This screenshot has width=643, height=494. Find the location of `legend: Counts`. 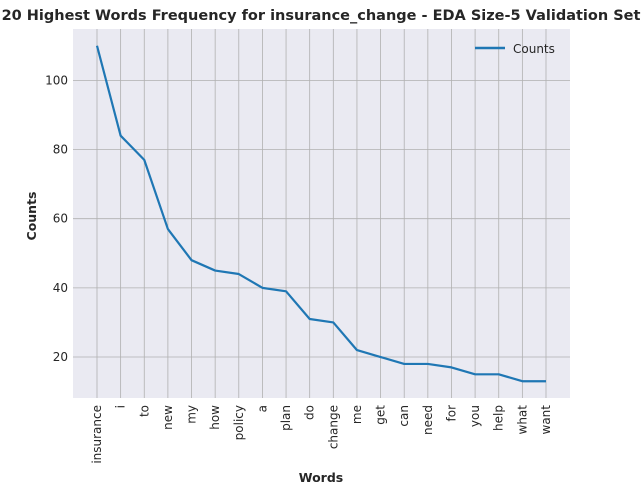

legend: Counts is located at coordinates (515, 49).